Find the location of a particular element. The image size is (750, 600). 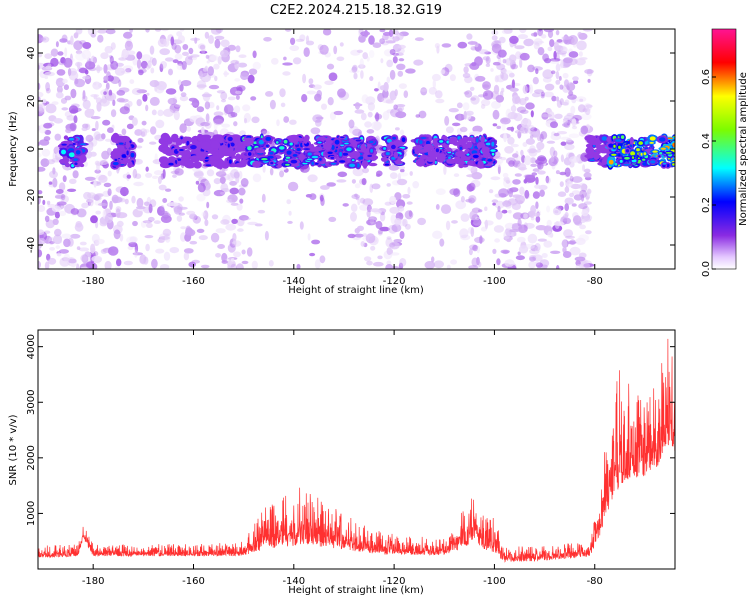

snr-xtick-label: -160 is located at coordinates (193, 581).